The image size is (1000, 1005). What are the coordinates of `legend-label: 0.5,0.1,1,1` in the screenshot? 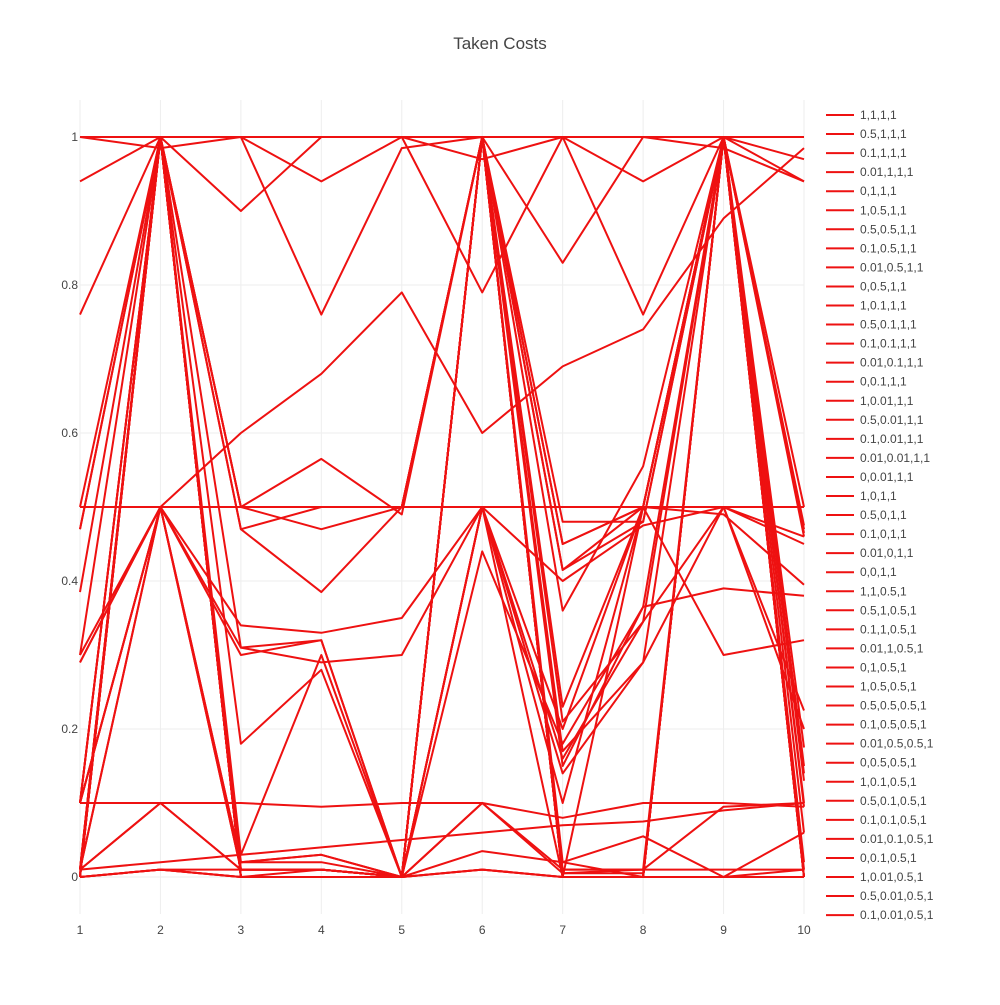 It's located at (888, 325).